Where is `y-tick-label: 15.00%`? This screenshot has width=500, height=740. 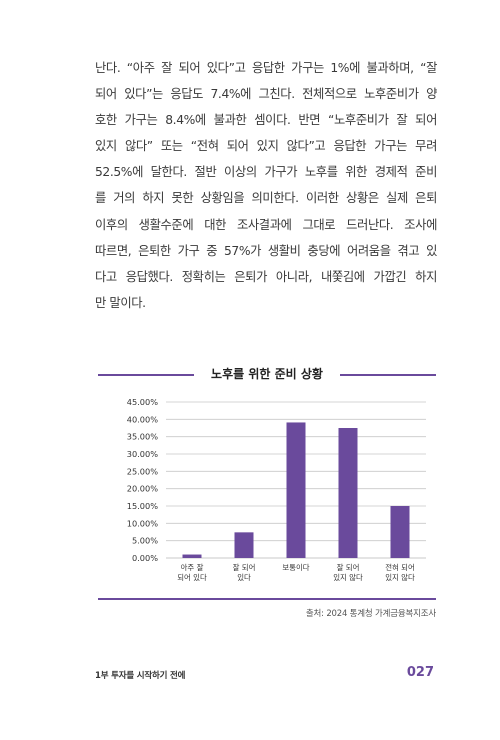 y-tick-label: 15.00% is located at coordinates (142, 506).